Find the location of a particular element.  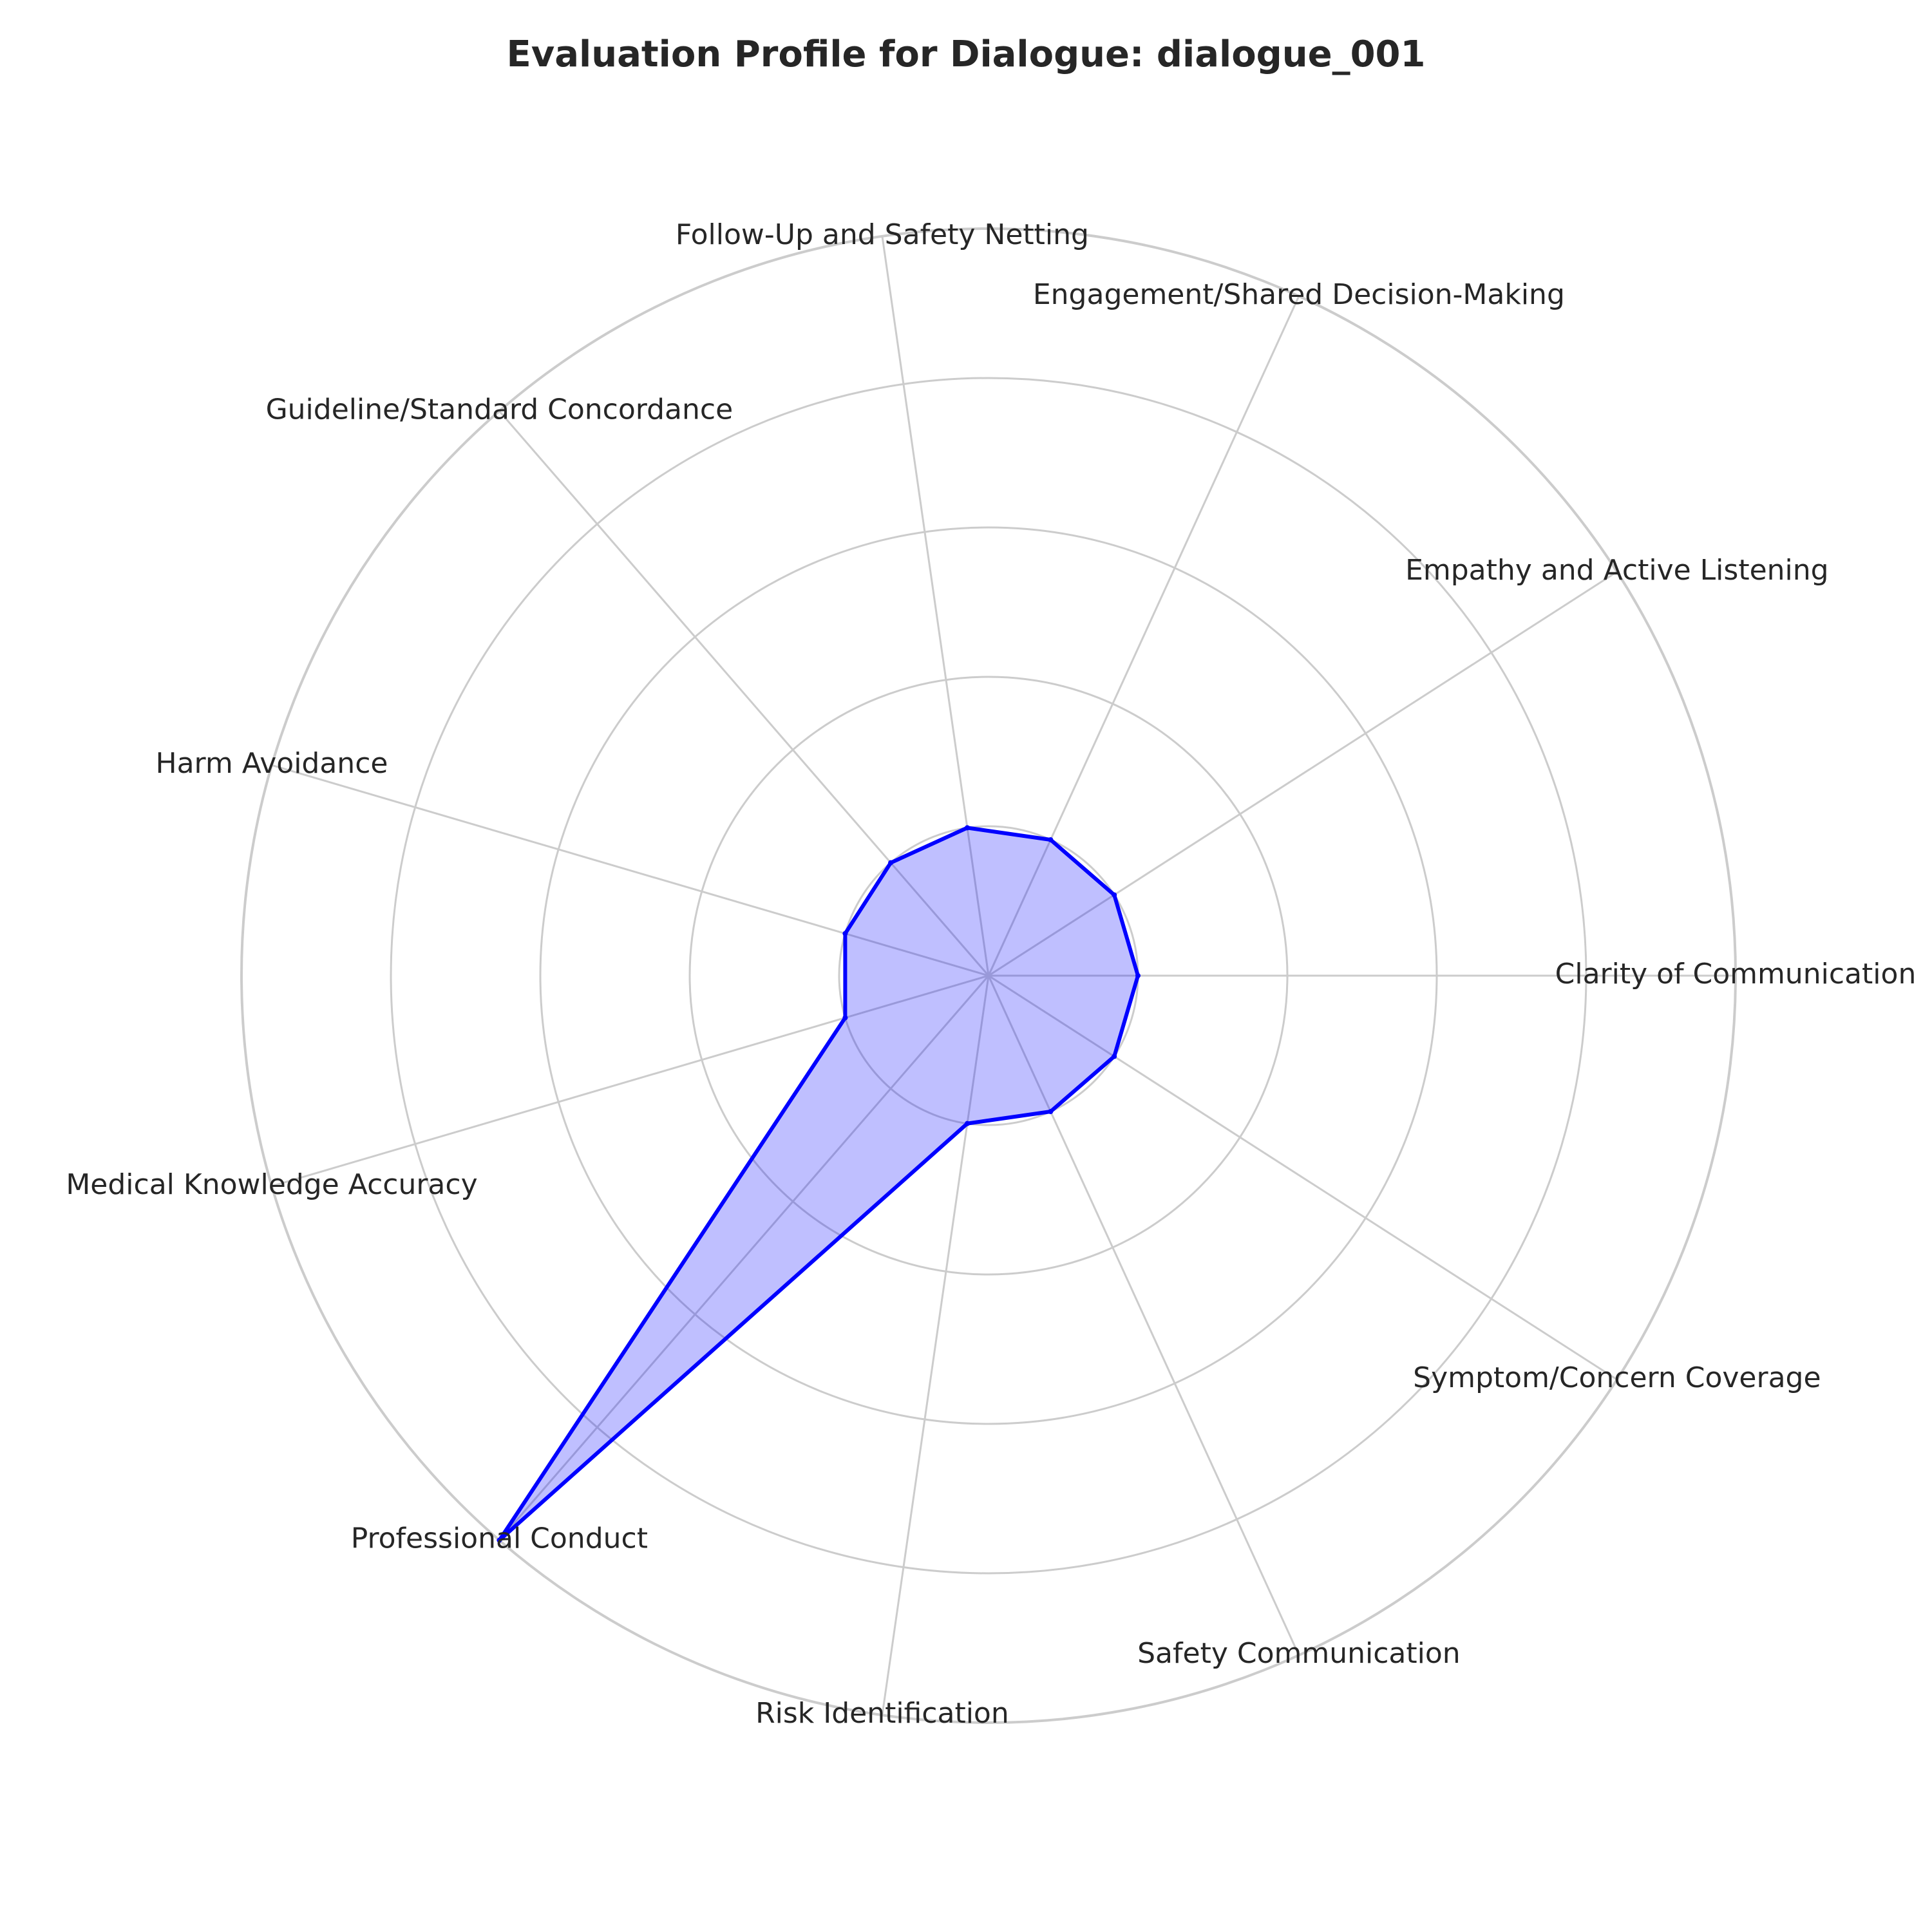

axis-label-6: Harm Avoidance is located at coordinates (272, 763).